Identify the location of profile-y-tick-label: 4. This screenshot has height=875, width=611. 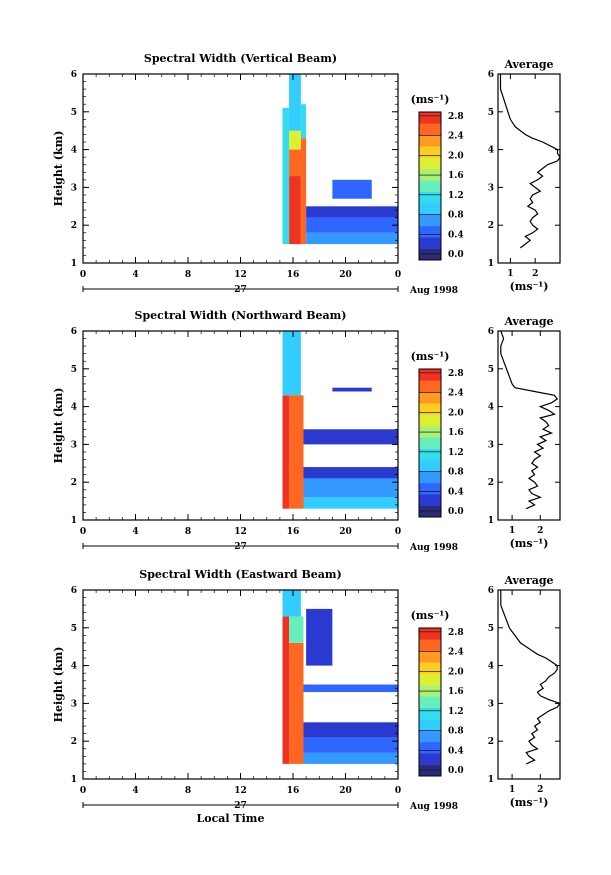
(491, 667).